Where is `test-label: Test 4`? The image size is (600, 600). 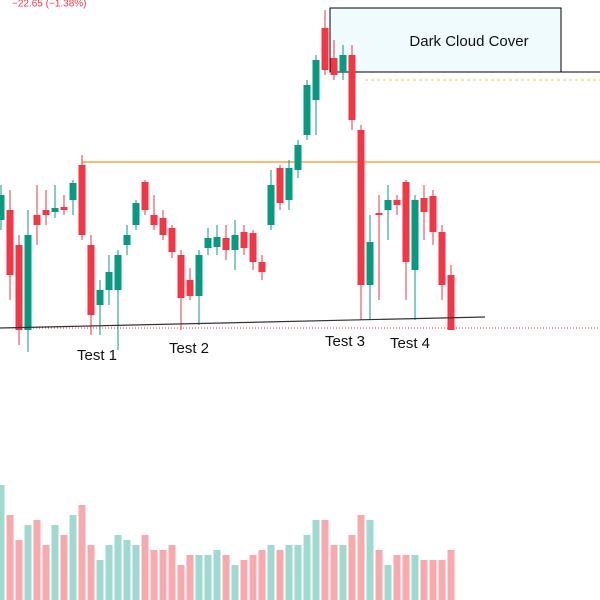
test-label: Test 4 is located at coordinates (410, 343).